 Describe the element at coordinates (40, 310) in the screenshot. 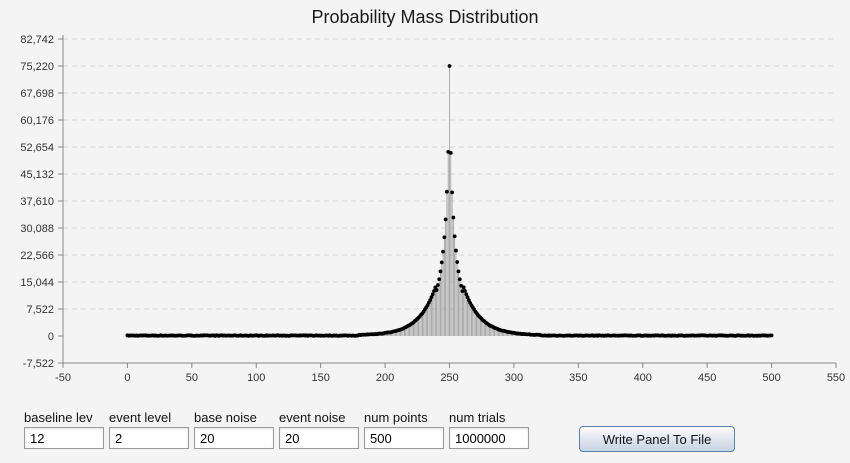

I see `y-tick-label: 7,522` at that location.